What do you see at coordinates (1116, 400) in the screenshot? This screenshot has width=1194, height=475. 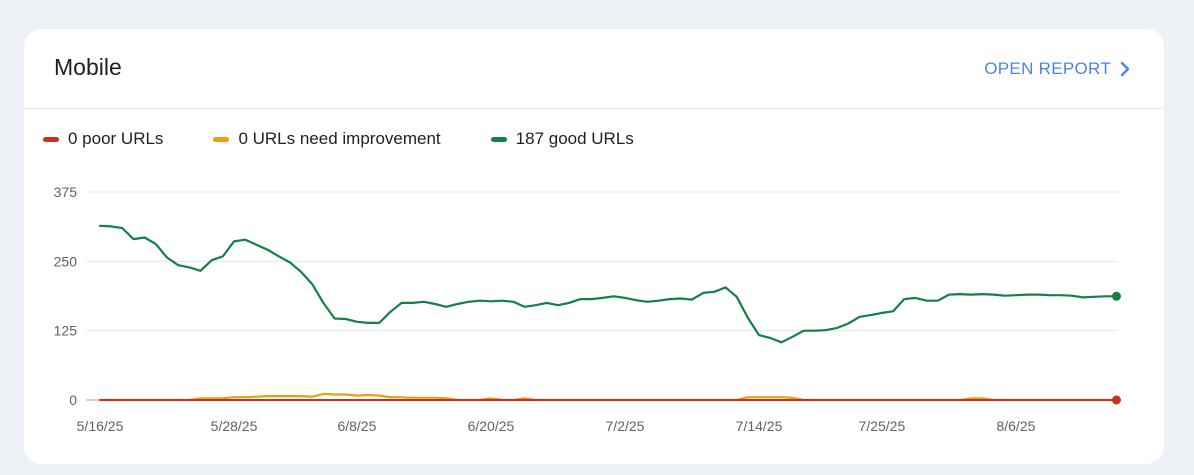 I see `series-endpoint-poor` at bounding box center [1116, 400].